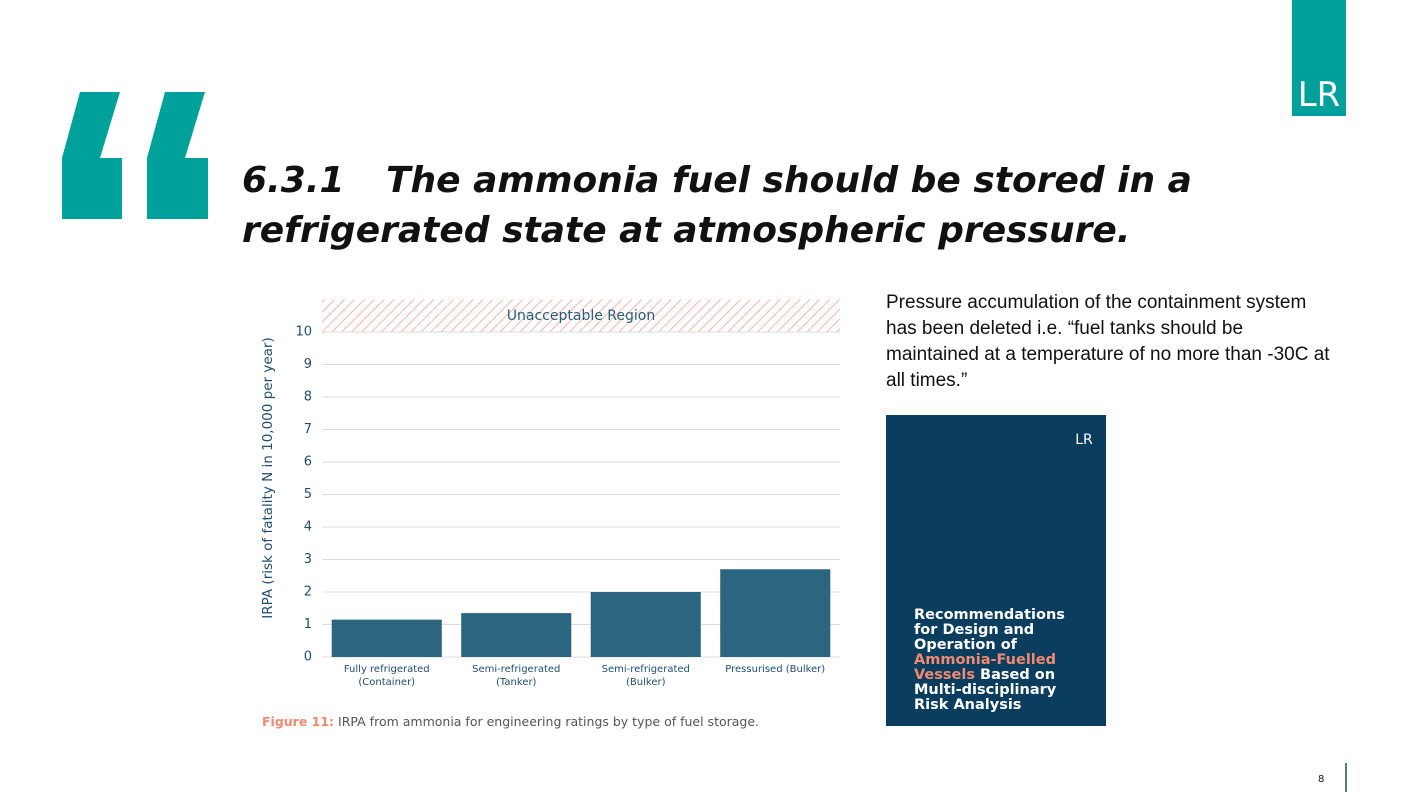 The height and width of the screenshot is (792, 1408). Describe the element at coordinates (308, 624) in the screenshot. I see `y-tick-label: 1` at that location.